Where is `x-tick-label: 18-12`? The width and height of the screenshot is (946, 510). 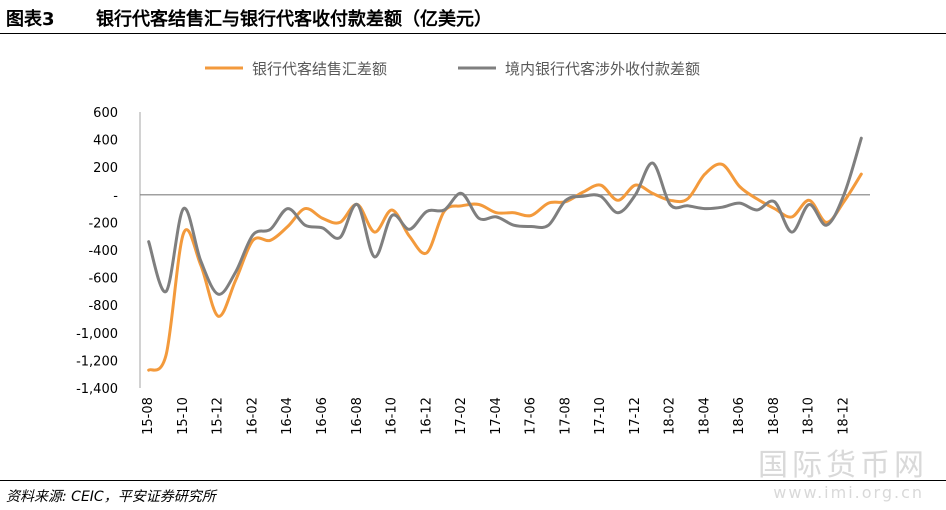
x-tick-label: 18-12 is located at coordinates (843, 416).